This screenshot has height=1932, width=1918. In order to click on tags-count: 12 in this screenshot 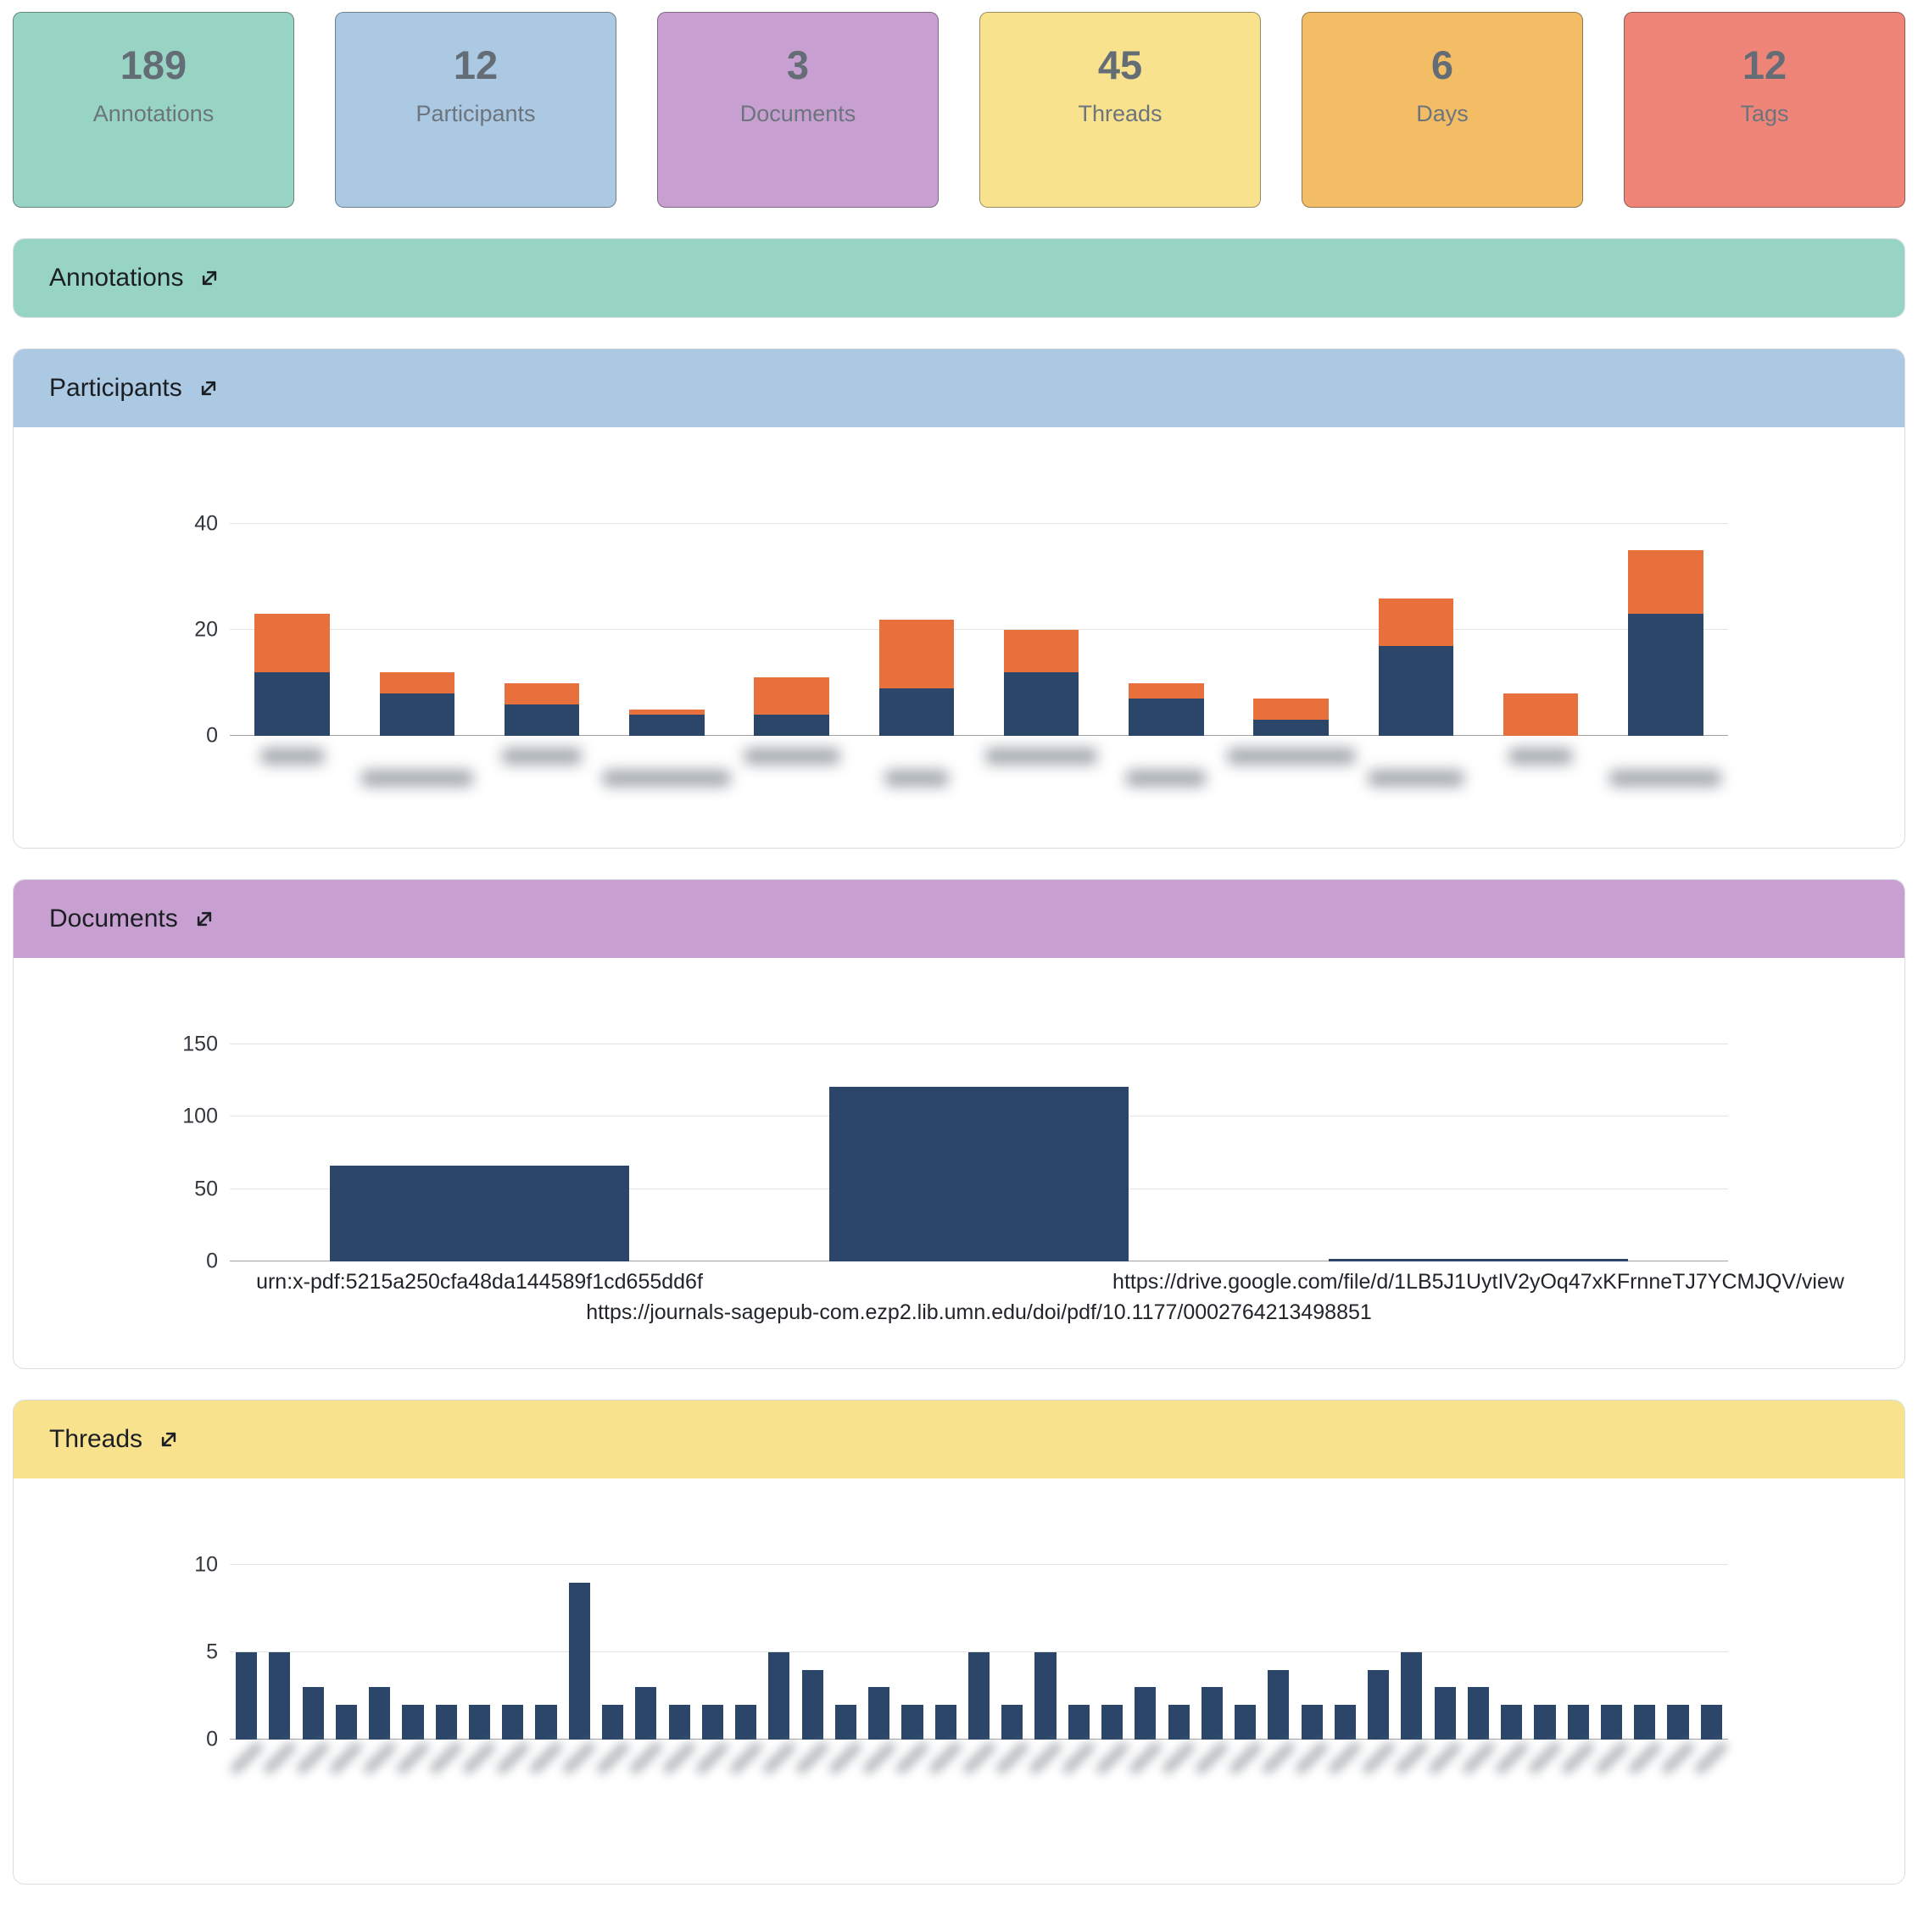, I will do `click(1764, 64)`.